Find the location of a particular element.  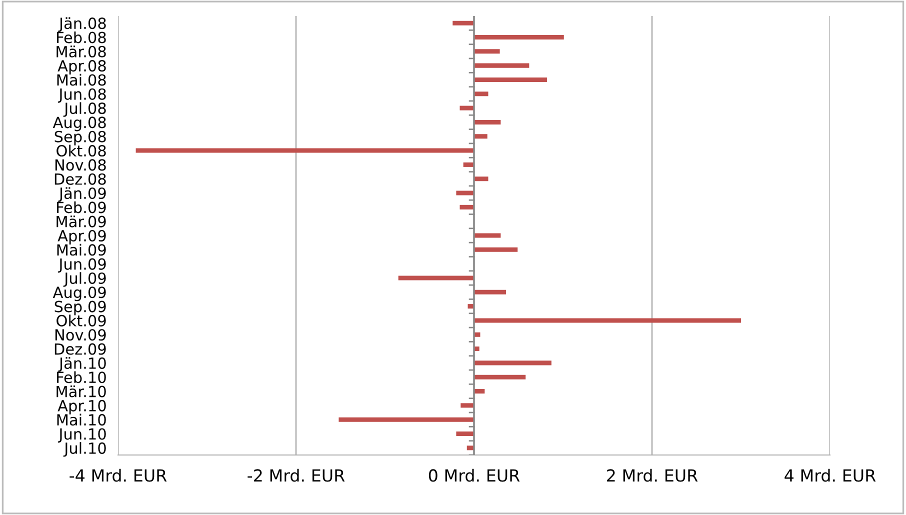

y-tick-label: Sep.08 is located at coordinates (80, 138).